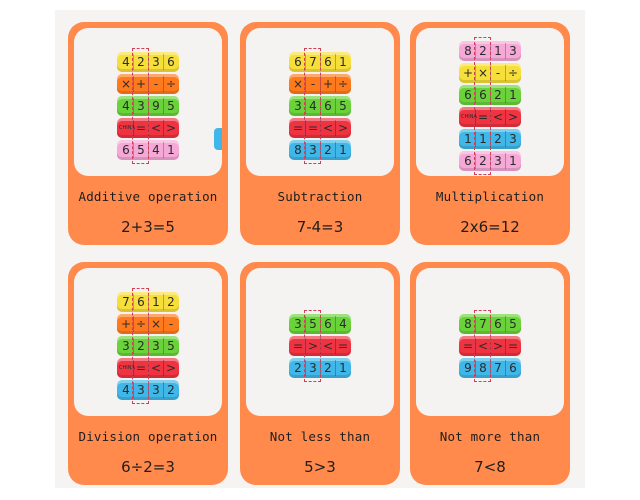  What do you see at coordinates (320, 128) in the screenshot?
I see `tower-ring: = = < >` at bounding box center [320, 128].